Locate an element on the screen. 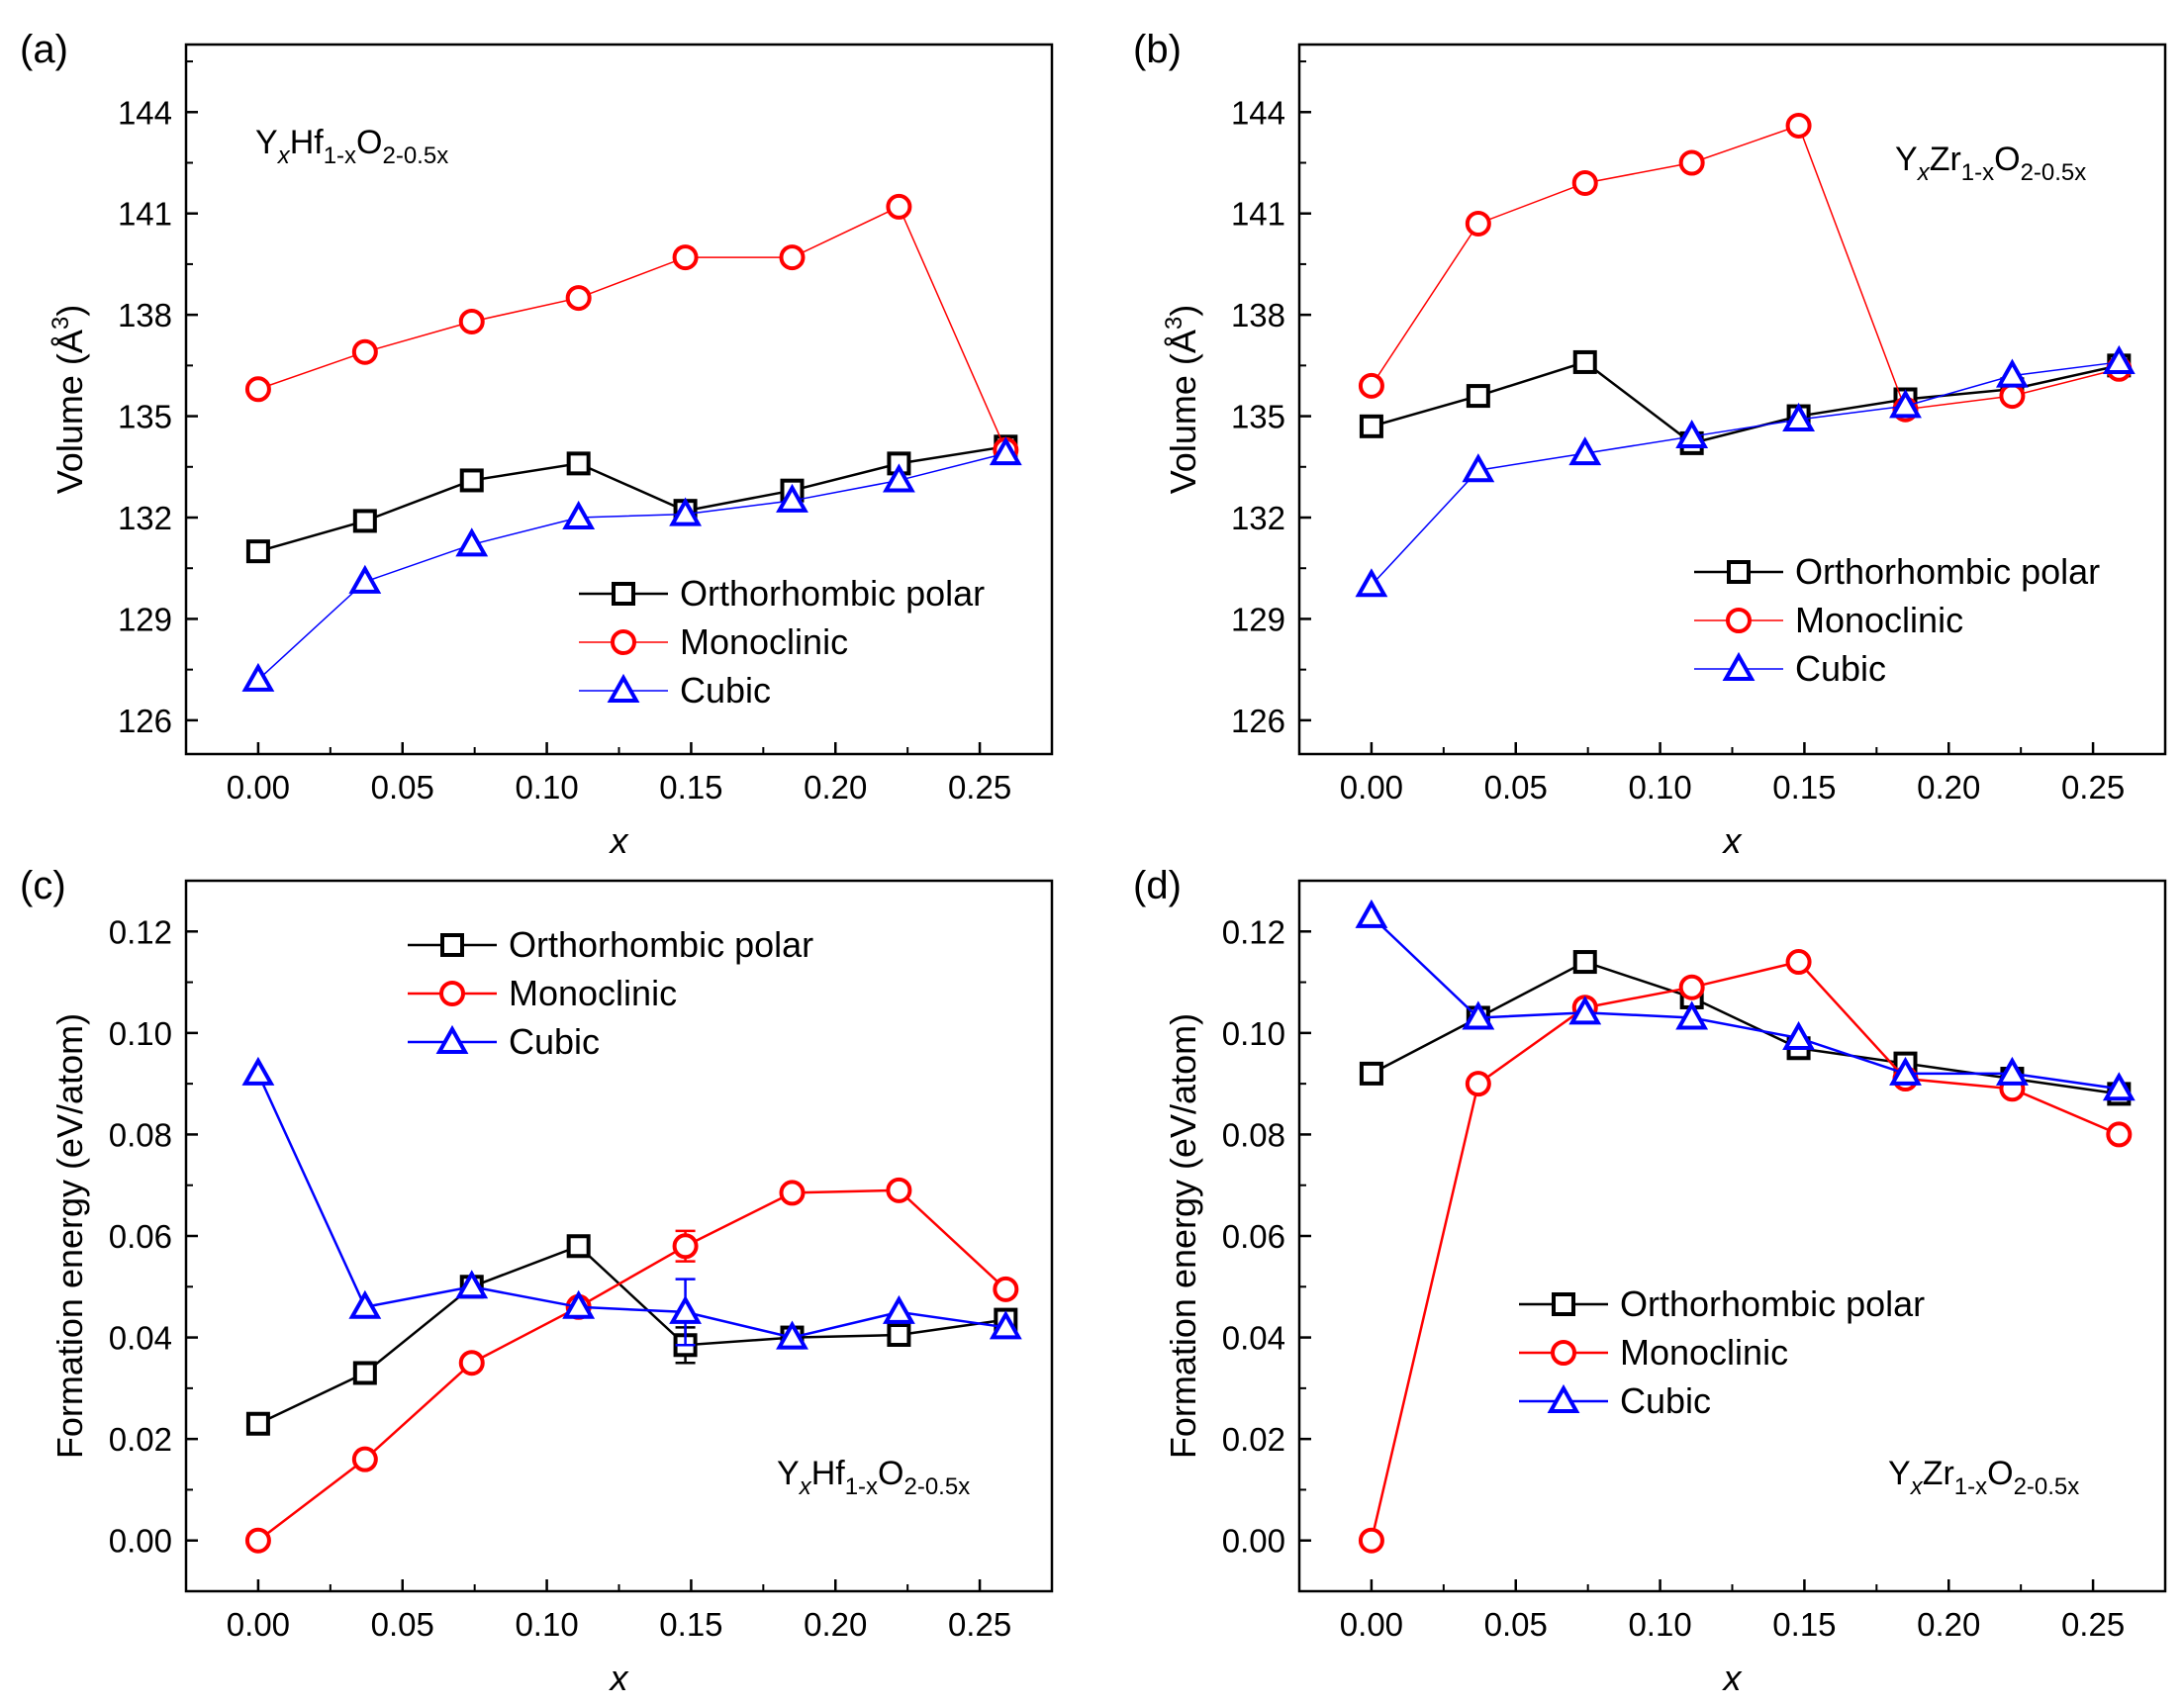  panel-label: (b) is located at coordinates (1157, 49).